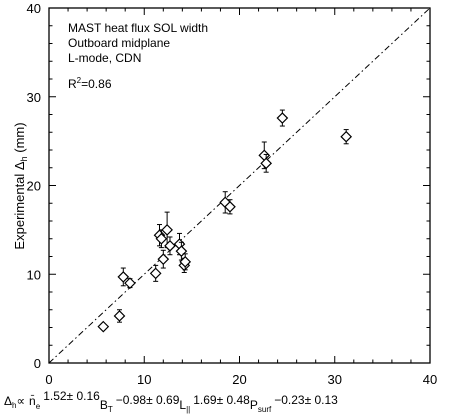  What do you see at coordinates (104, 58) in the screenshot?
I see `annotation-line-3: L-mode, CDN` at bounding box center [104, 58].